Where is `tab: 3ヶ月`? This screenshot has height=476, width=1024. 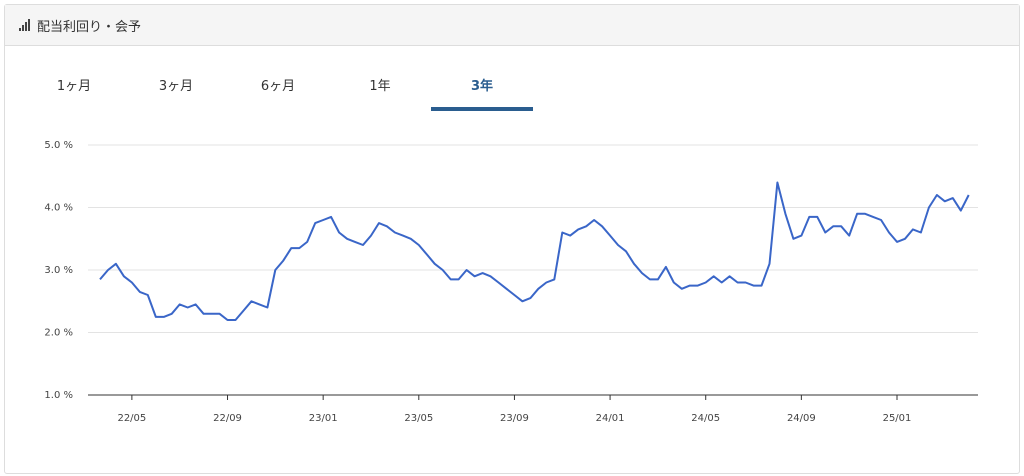
tab: 3ヶ月 is located at coordinates (176, 86).